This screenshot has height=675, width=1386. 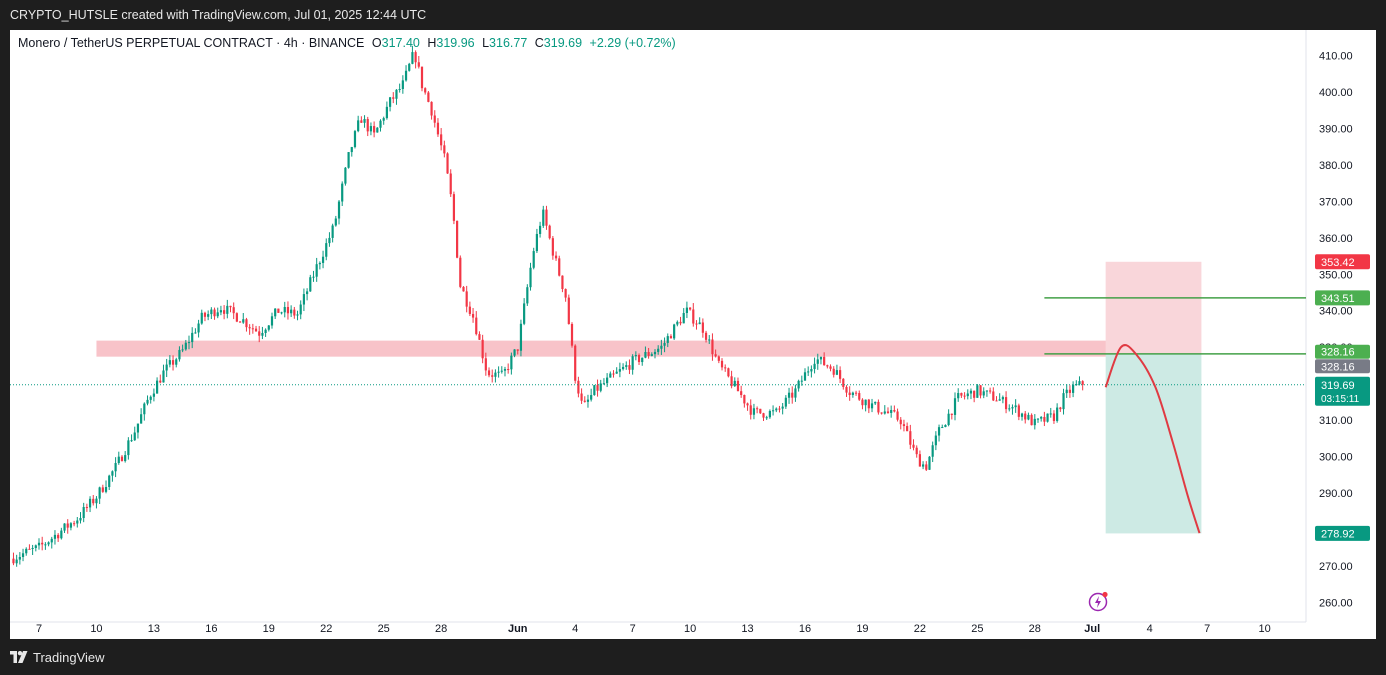 What do you see at coordinates (154, 629) in the screenshot?
I see `x-tick-label: 13` at bounding box center [154, 629].